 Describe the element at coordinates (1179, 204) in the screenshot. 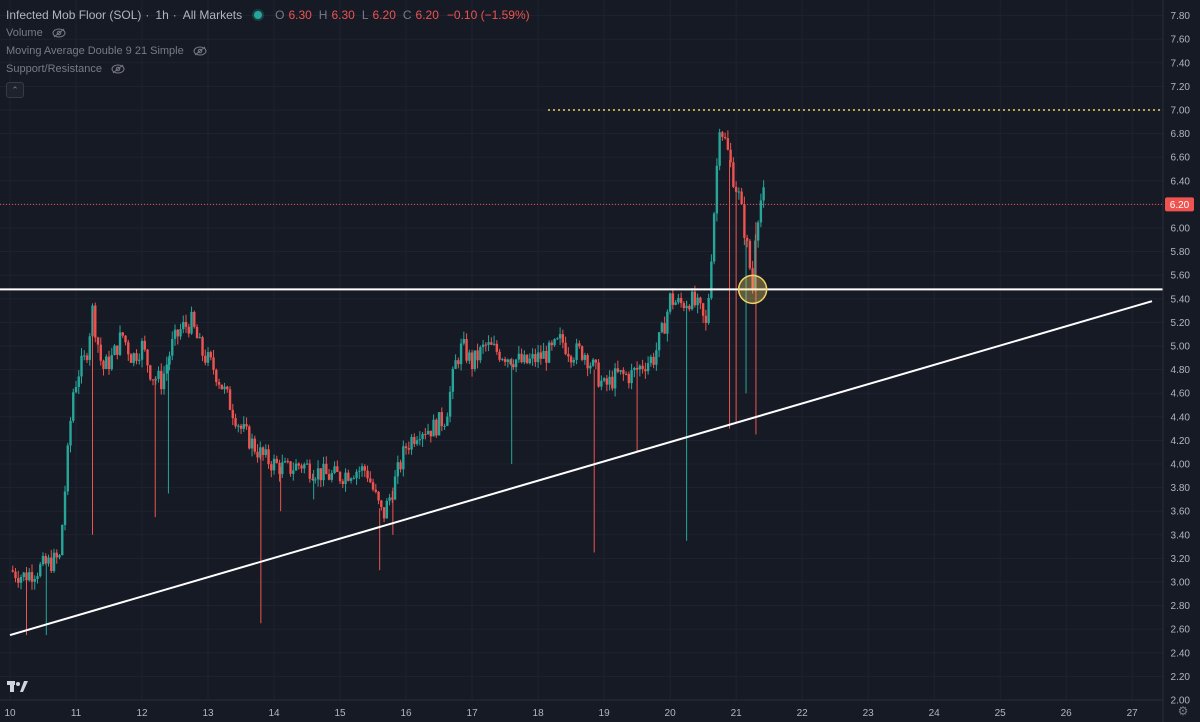

I see `last-price-tag` at that location.